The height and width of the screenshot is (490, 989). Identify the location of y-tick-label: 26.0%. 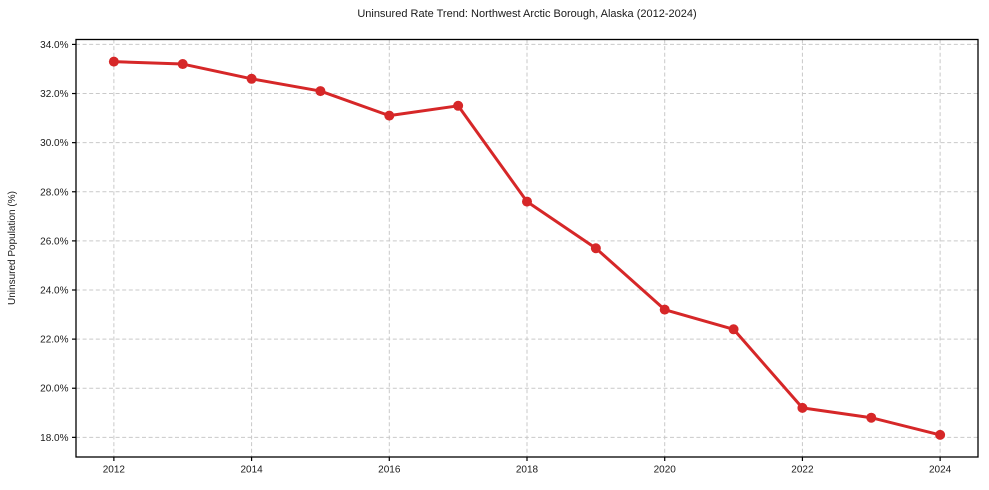
(54, 241).